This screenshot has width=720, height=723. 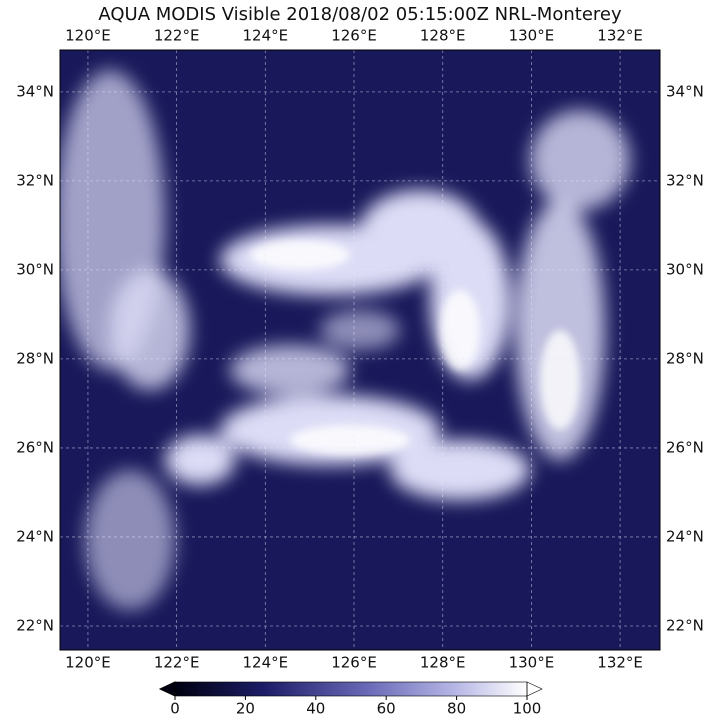 I want to click on lat-label-left: 26°N, so click(x=35, y=447).